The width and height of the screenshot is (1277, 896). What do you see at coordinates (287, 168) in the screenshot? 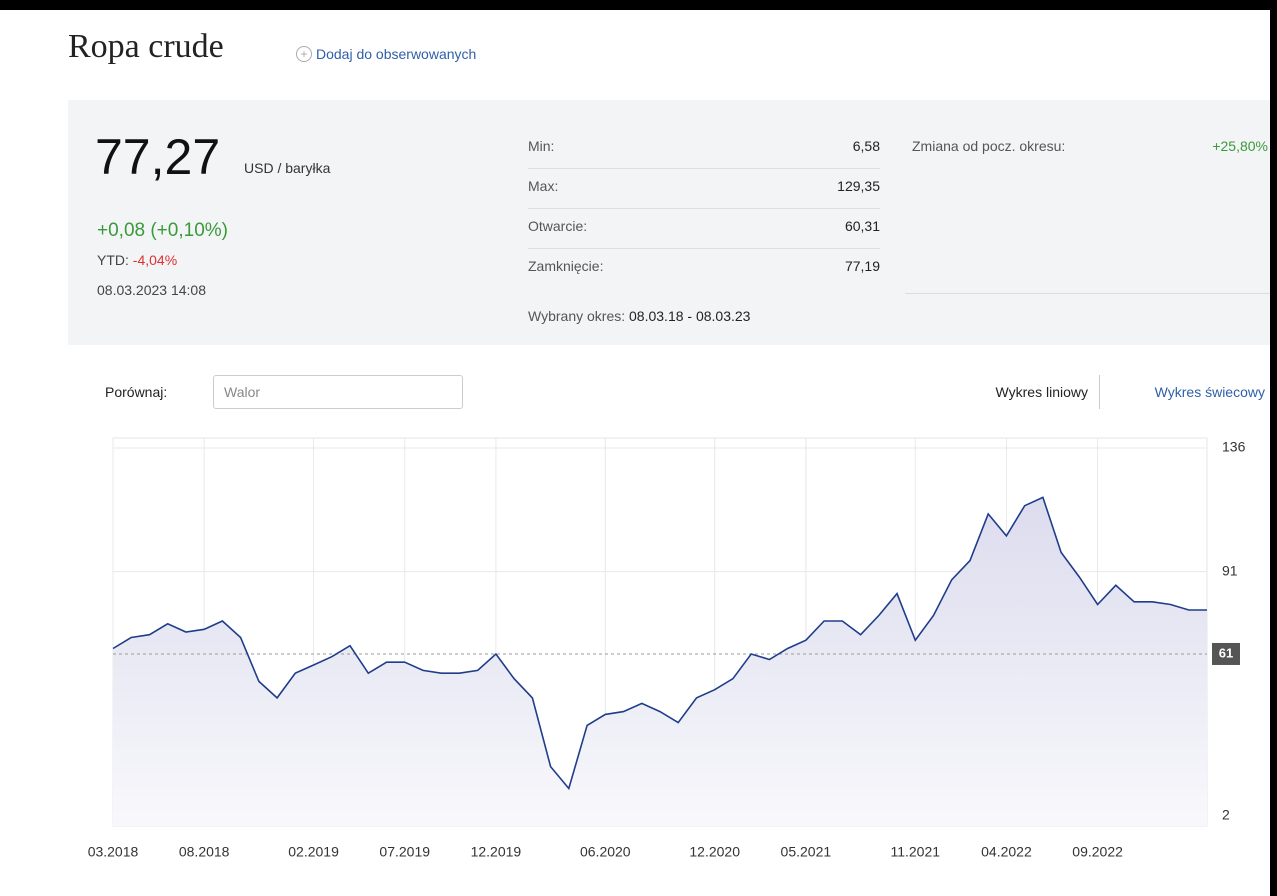
I see `unit: USD / baryłka` at bounding box center [287, 168].